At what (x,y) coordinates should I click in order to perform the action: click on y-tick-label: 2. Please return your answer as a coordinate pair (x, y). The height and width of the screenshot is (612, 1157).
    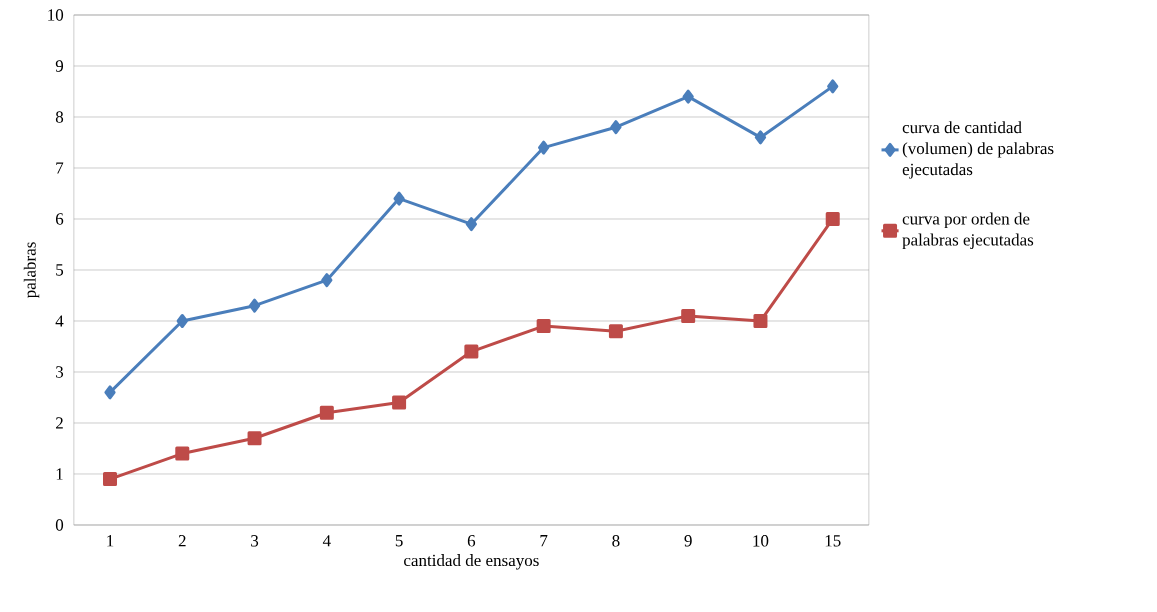
    Looking at the image, I should click on (59, 423).